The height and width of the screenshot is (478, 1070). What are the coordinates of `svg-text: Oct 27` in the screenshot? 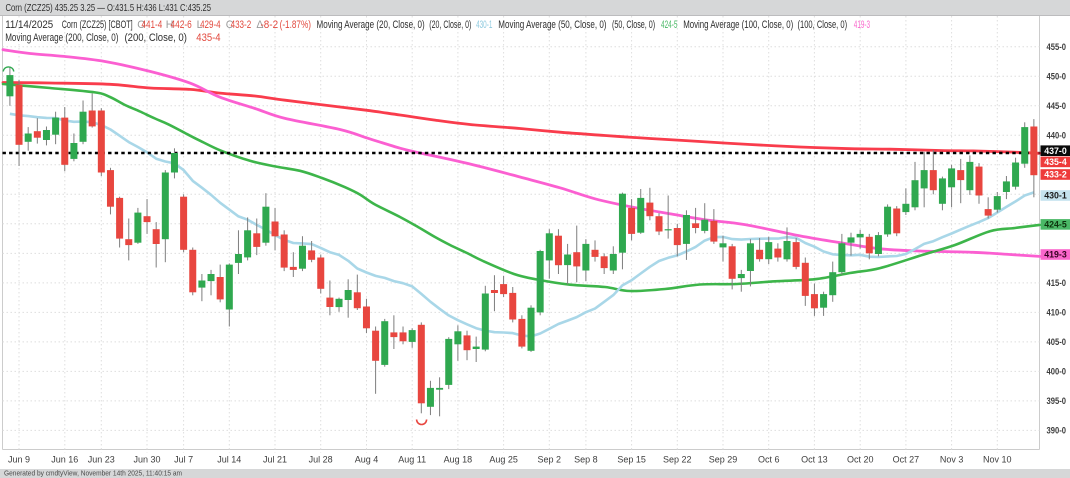 It's located at (906, 460).